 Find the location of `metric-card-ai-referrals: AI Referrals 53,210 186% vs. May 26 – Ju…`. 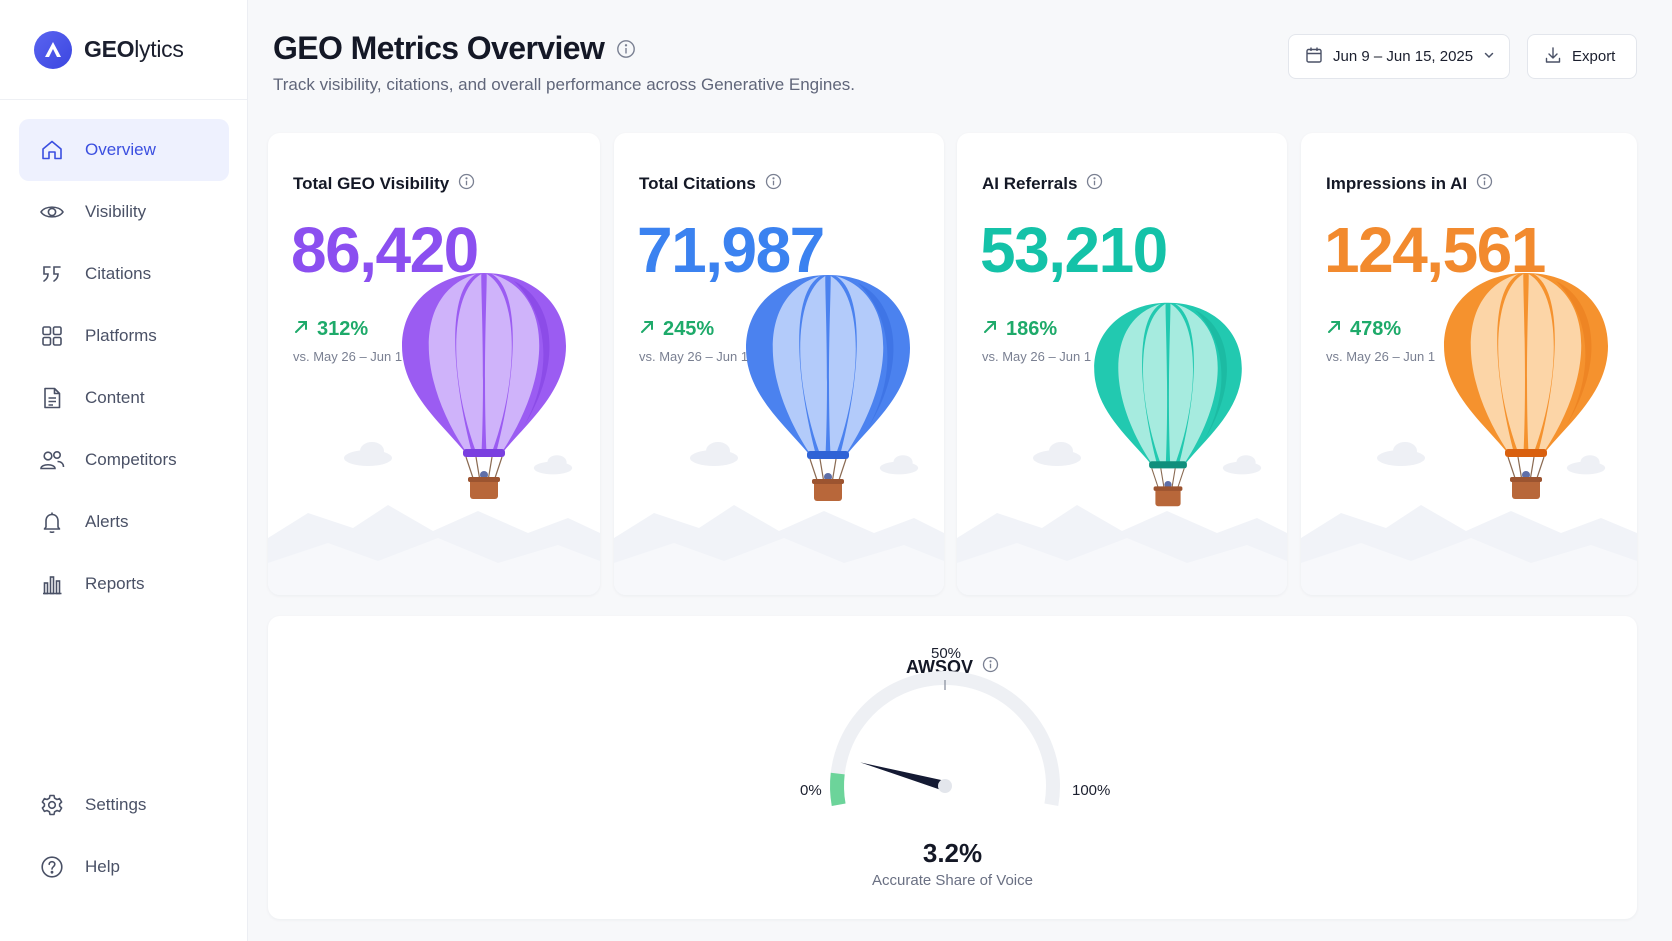

metric-card-ai-referrals: AI Referrals 53,210 186% vs. May 26 – Ju… is located at coordinates (1122, 364).